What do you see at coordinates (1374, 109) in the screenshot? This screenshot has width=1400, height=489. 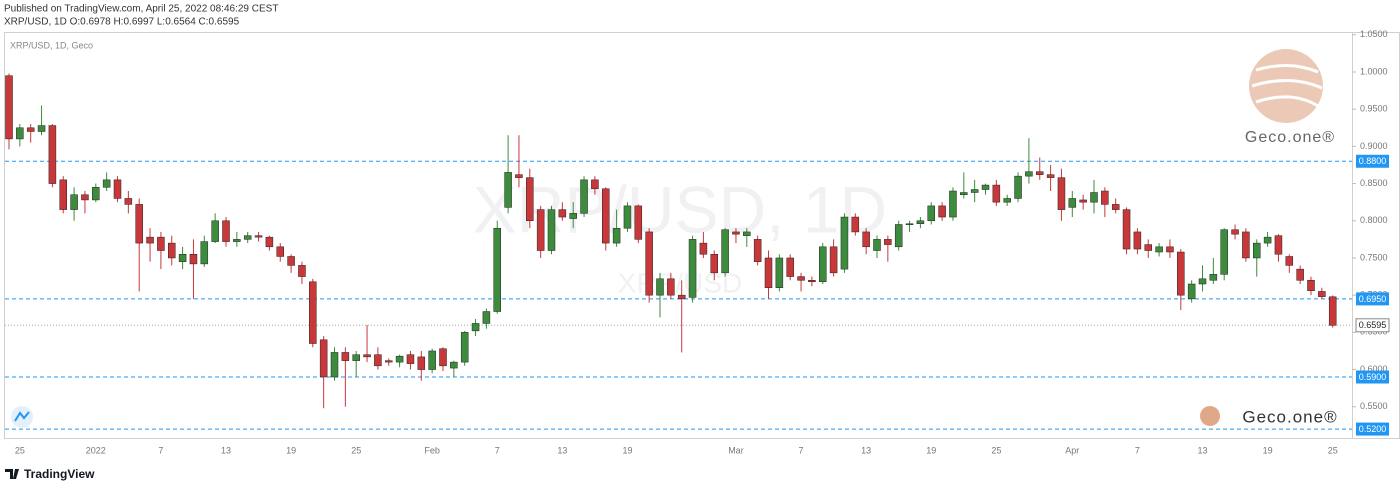 I see `y-tick-label: 0.9500` at bounding box center [1374, 109].